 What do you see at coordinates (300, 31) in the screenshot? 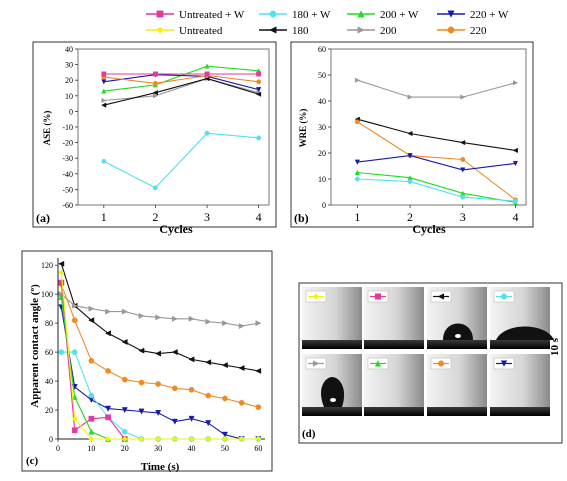
I see `legend-label-c180: 180` at bounding box center [300, 31].